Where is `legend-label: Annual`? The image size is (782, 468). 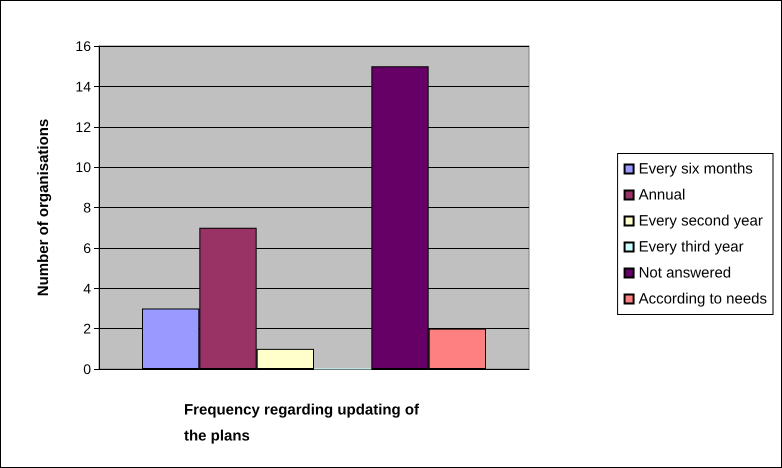 legend-label: Annual is located at coordinates (662, 195).